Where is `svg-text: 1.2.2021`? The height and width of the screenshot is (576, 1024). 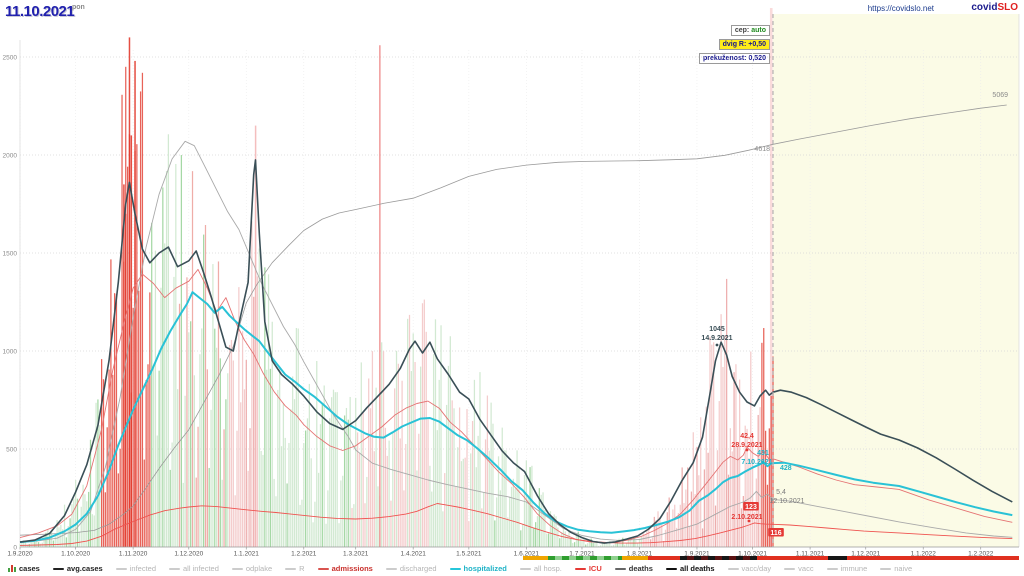
svg-text: 1.2.2021 is located at coordinates (304, 554).